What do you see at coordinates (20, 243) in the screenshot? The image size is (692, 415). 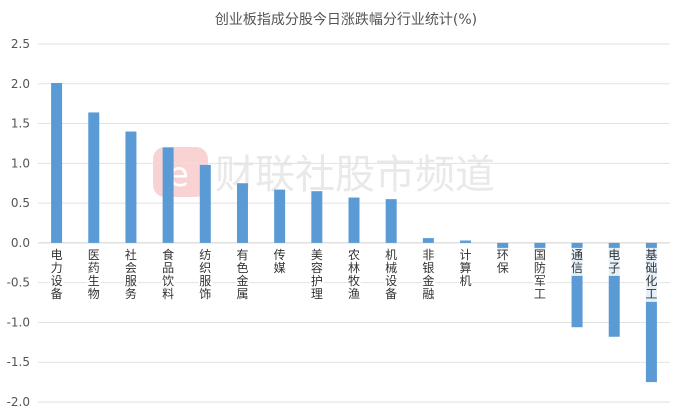 I see `y-tick-label: 0.0` at bounding box center [20, 243].